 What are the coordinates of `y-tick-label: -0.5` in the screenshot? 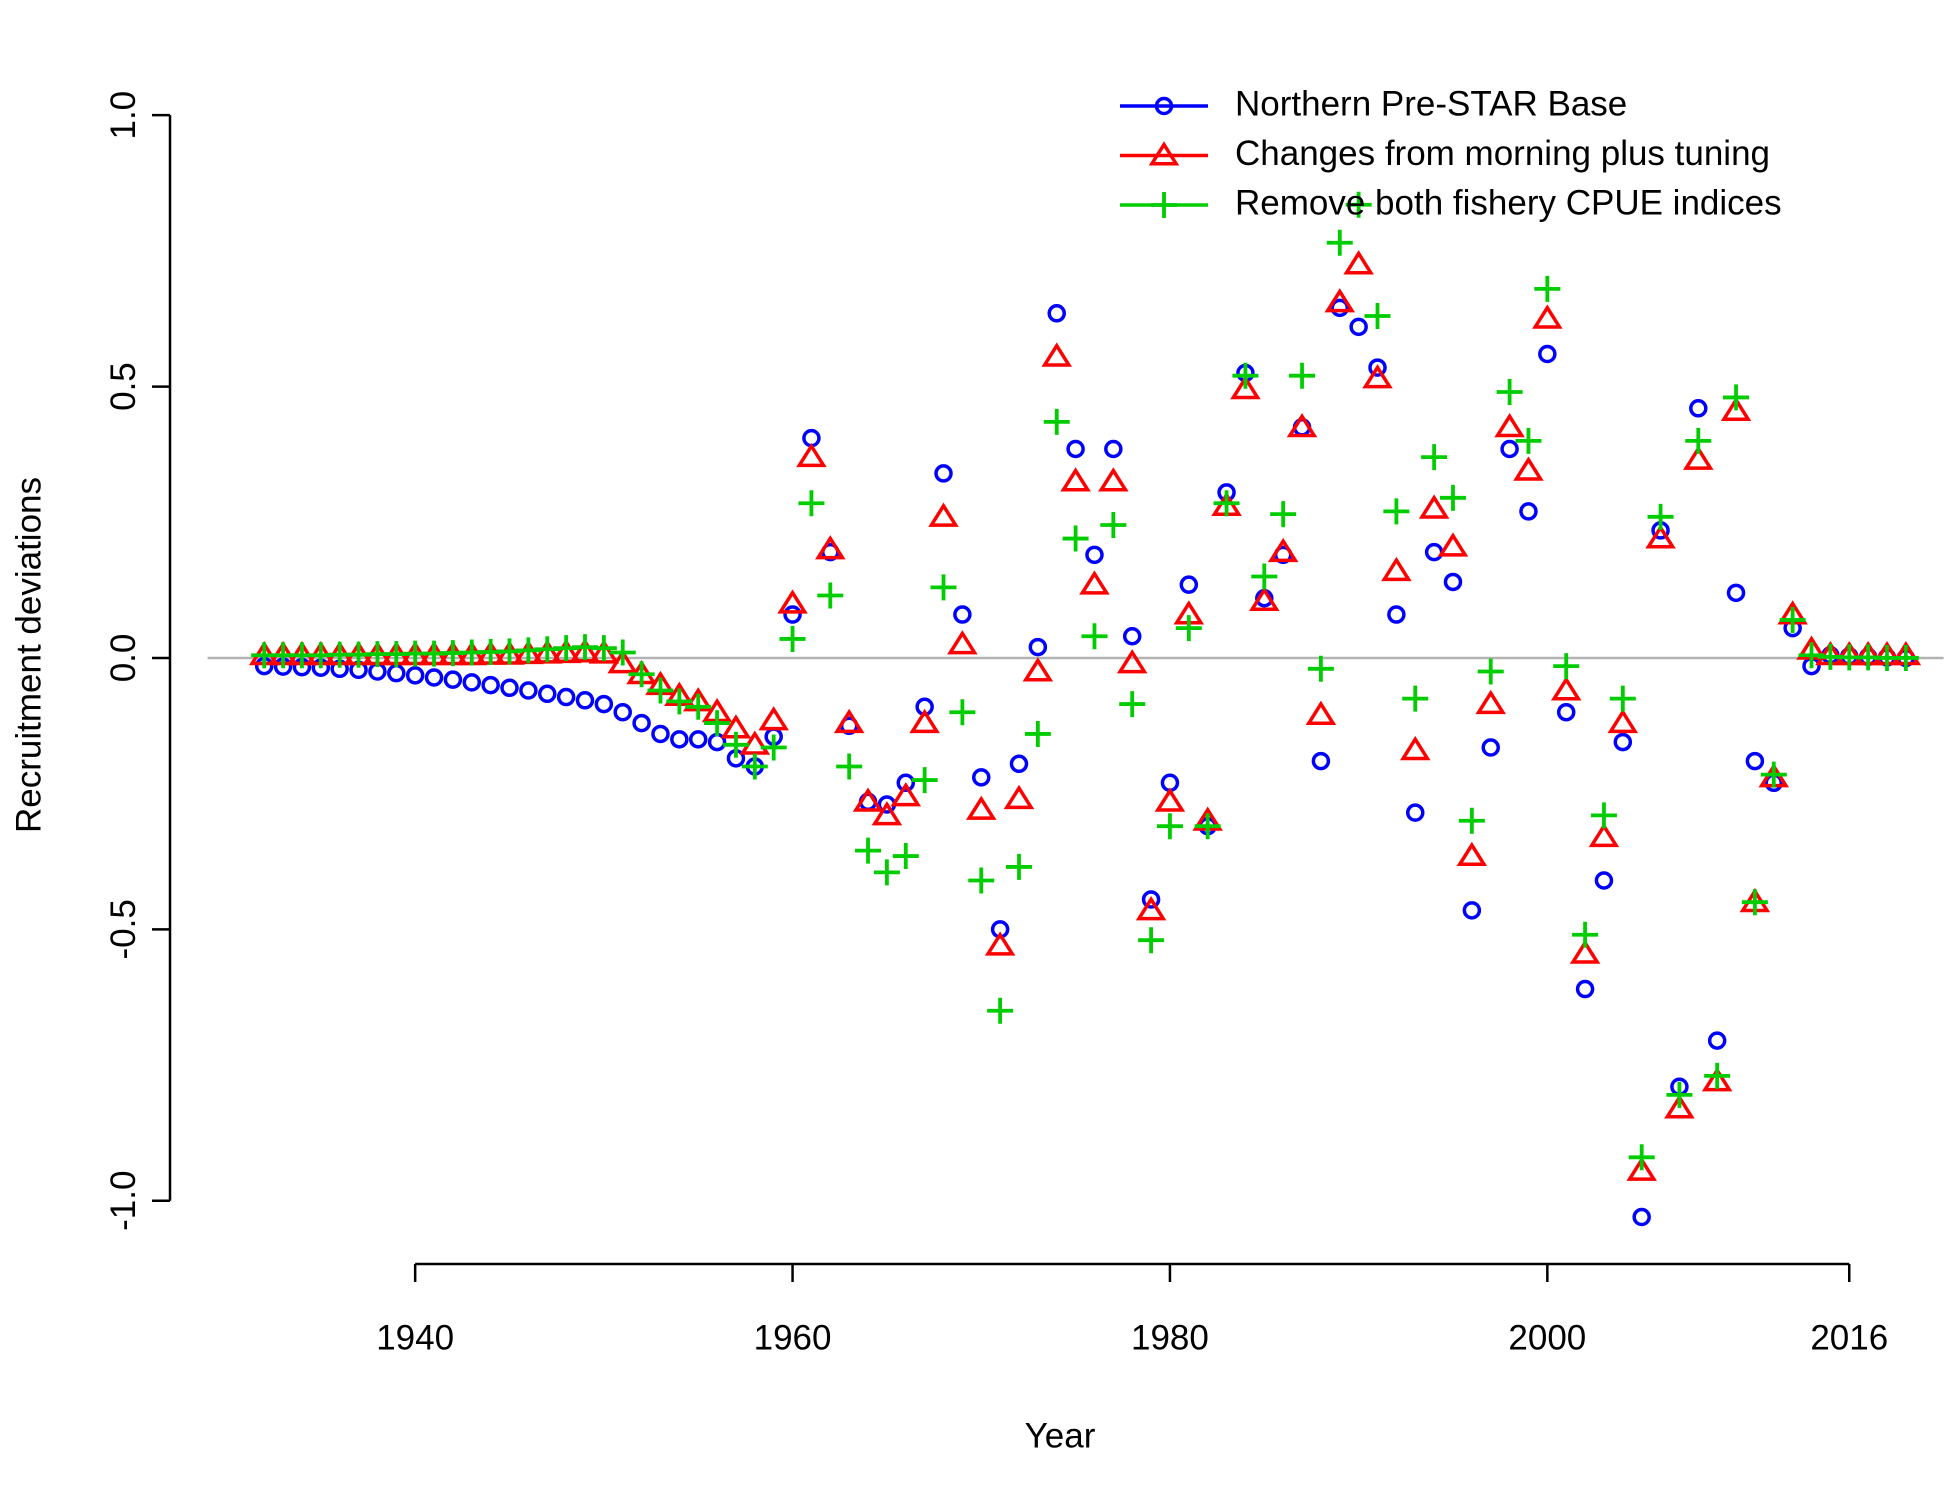 It's located at (123, 929).